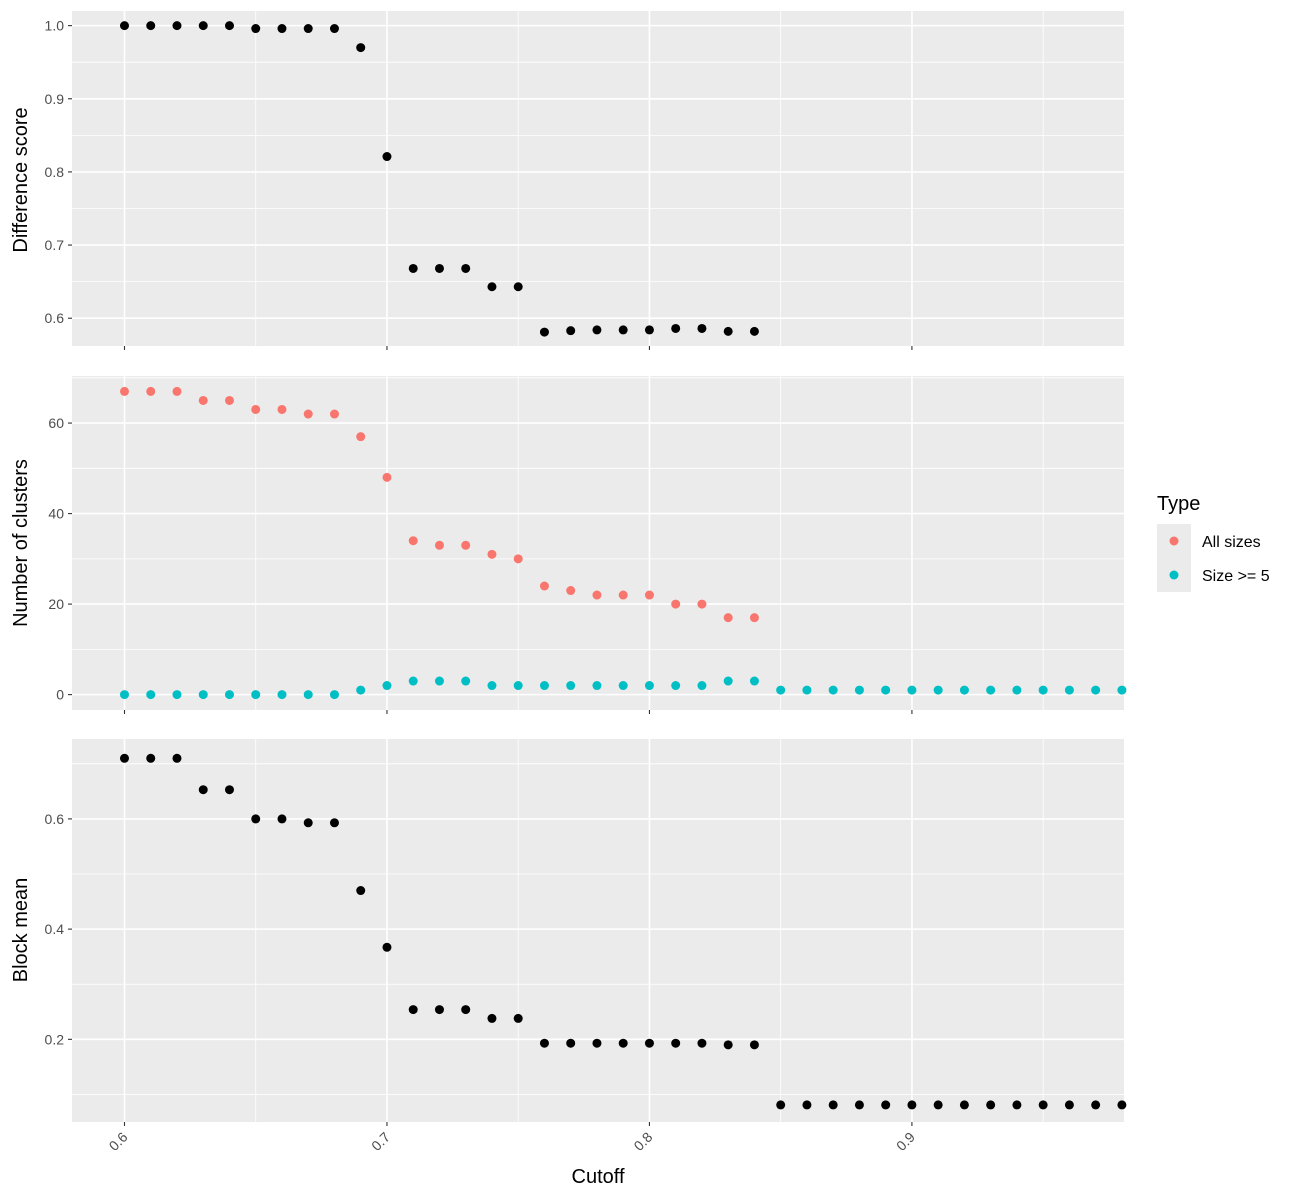 Image resolution: width=1300 pixels, height=1200 pixels. Describe the element at coordinates (905, 1141) in the screenshot. I see `x-tick-label: 0.9` at that location.